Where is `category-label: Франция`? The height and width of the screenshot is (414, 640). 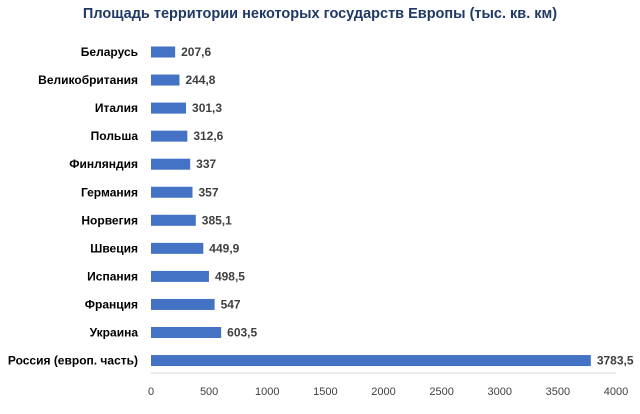 category-label: Франция is located at coordinates (111, 304).